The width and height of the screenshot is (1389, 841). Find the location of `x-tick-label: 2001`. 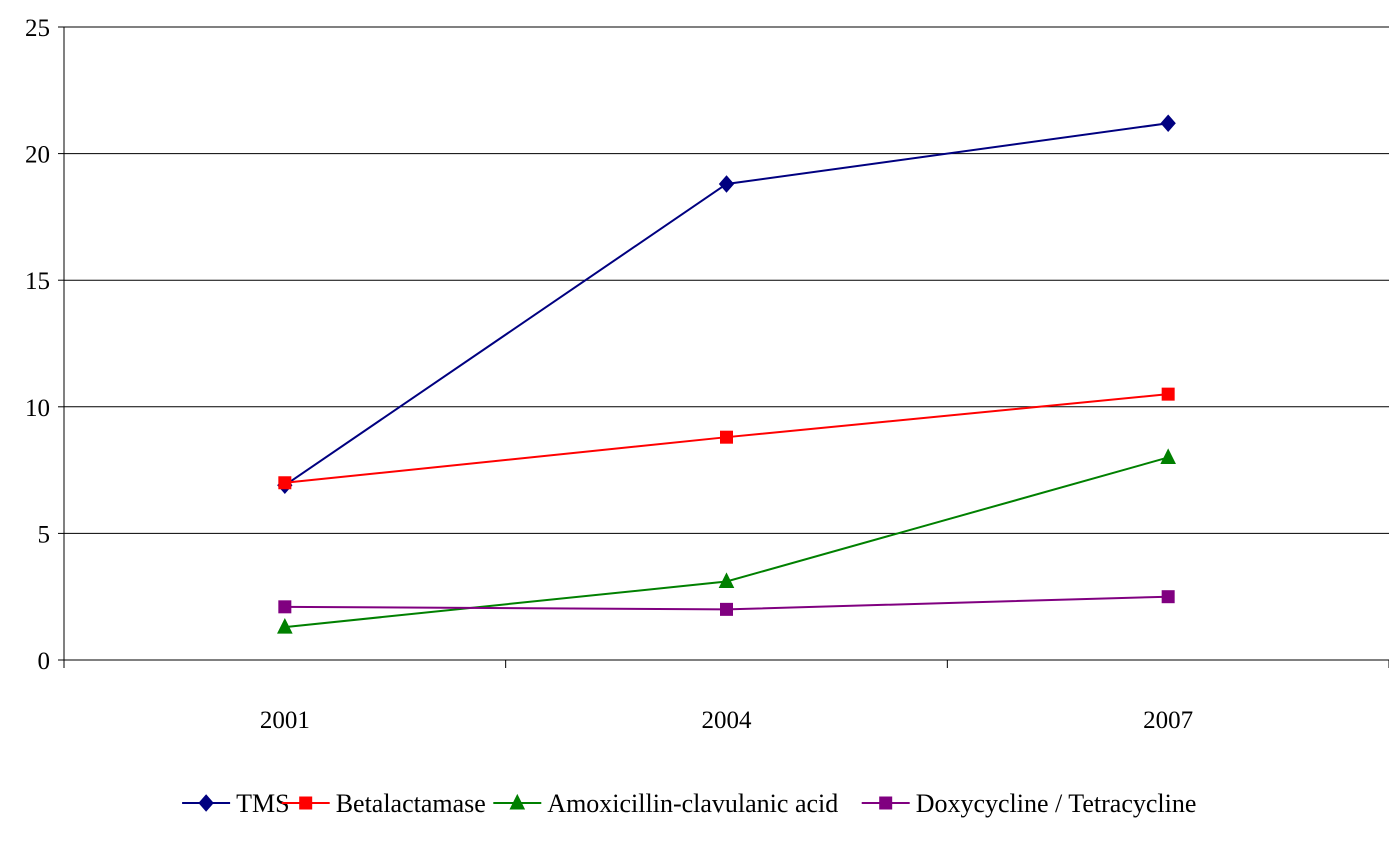

x-tick-label: 2001 is located at coordinates (285, 720).